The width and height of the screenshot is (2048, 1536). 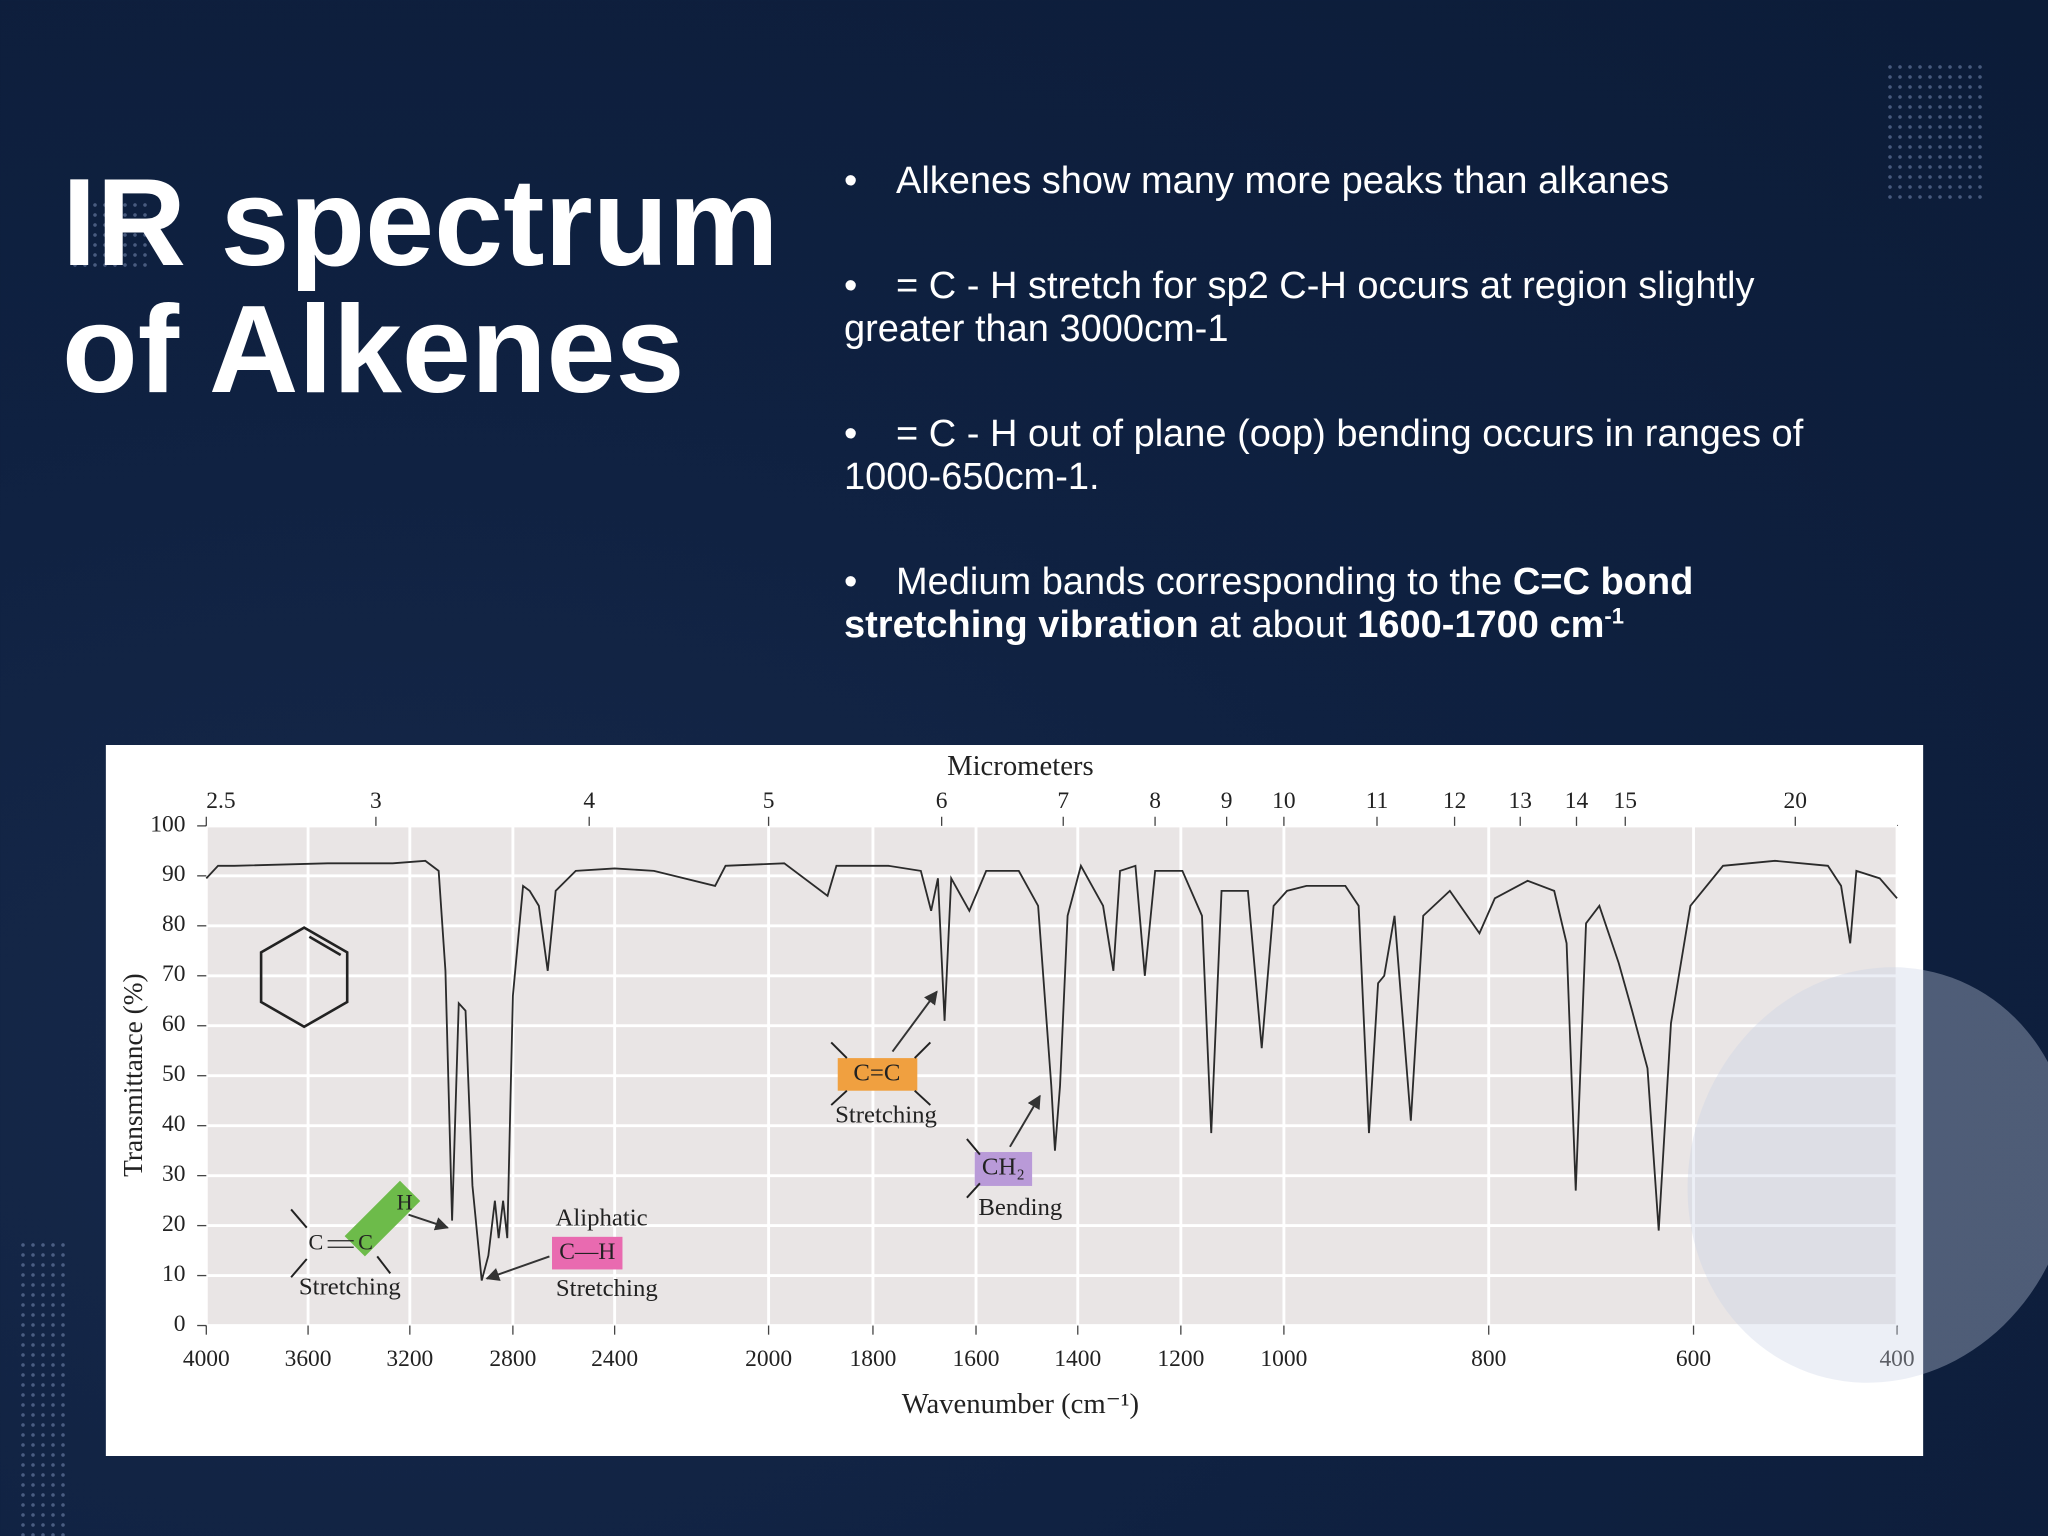 What do you see at coordinates (1693, 1359) in the screenshot?
I see `x-tick-label: 600` at bounding box center [1693, 1359].